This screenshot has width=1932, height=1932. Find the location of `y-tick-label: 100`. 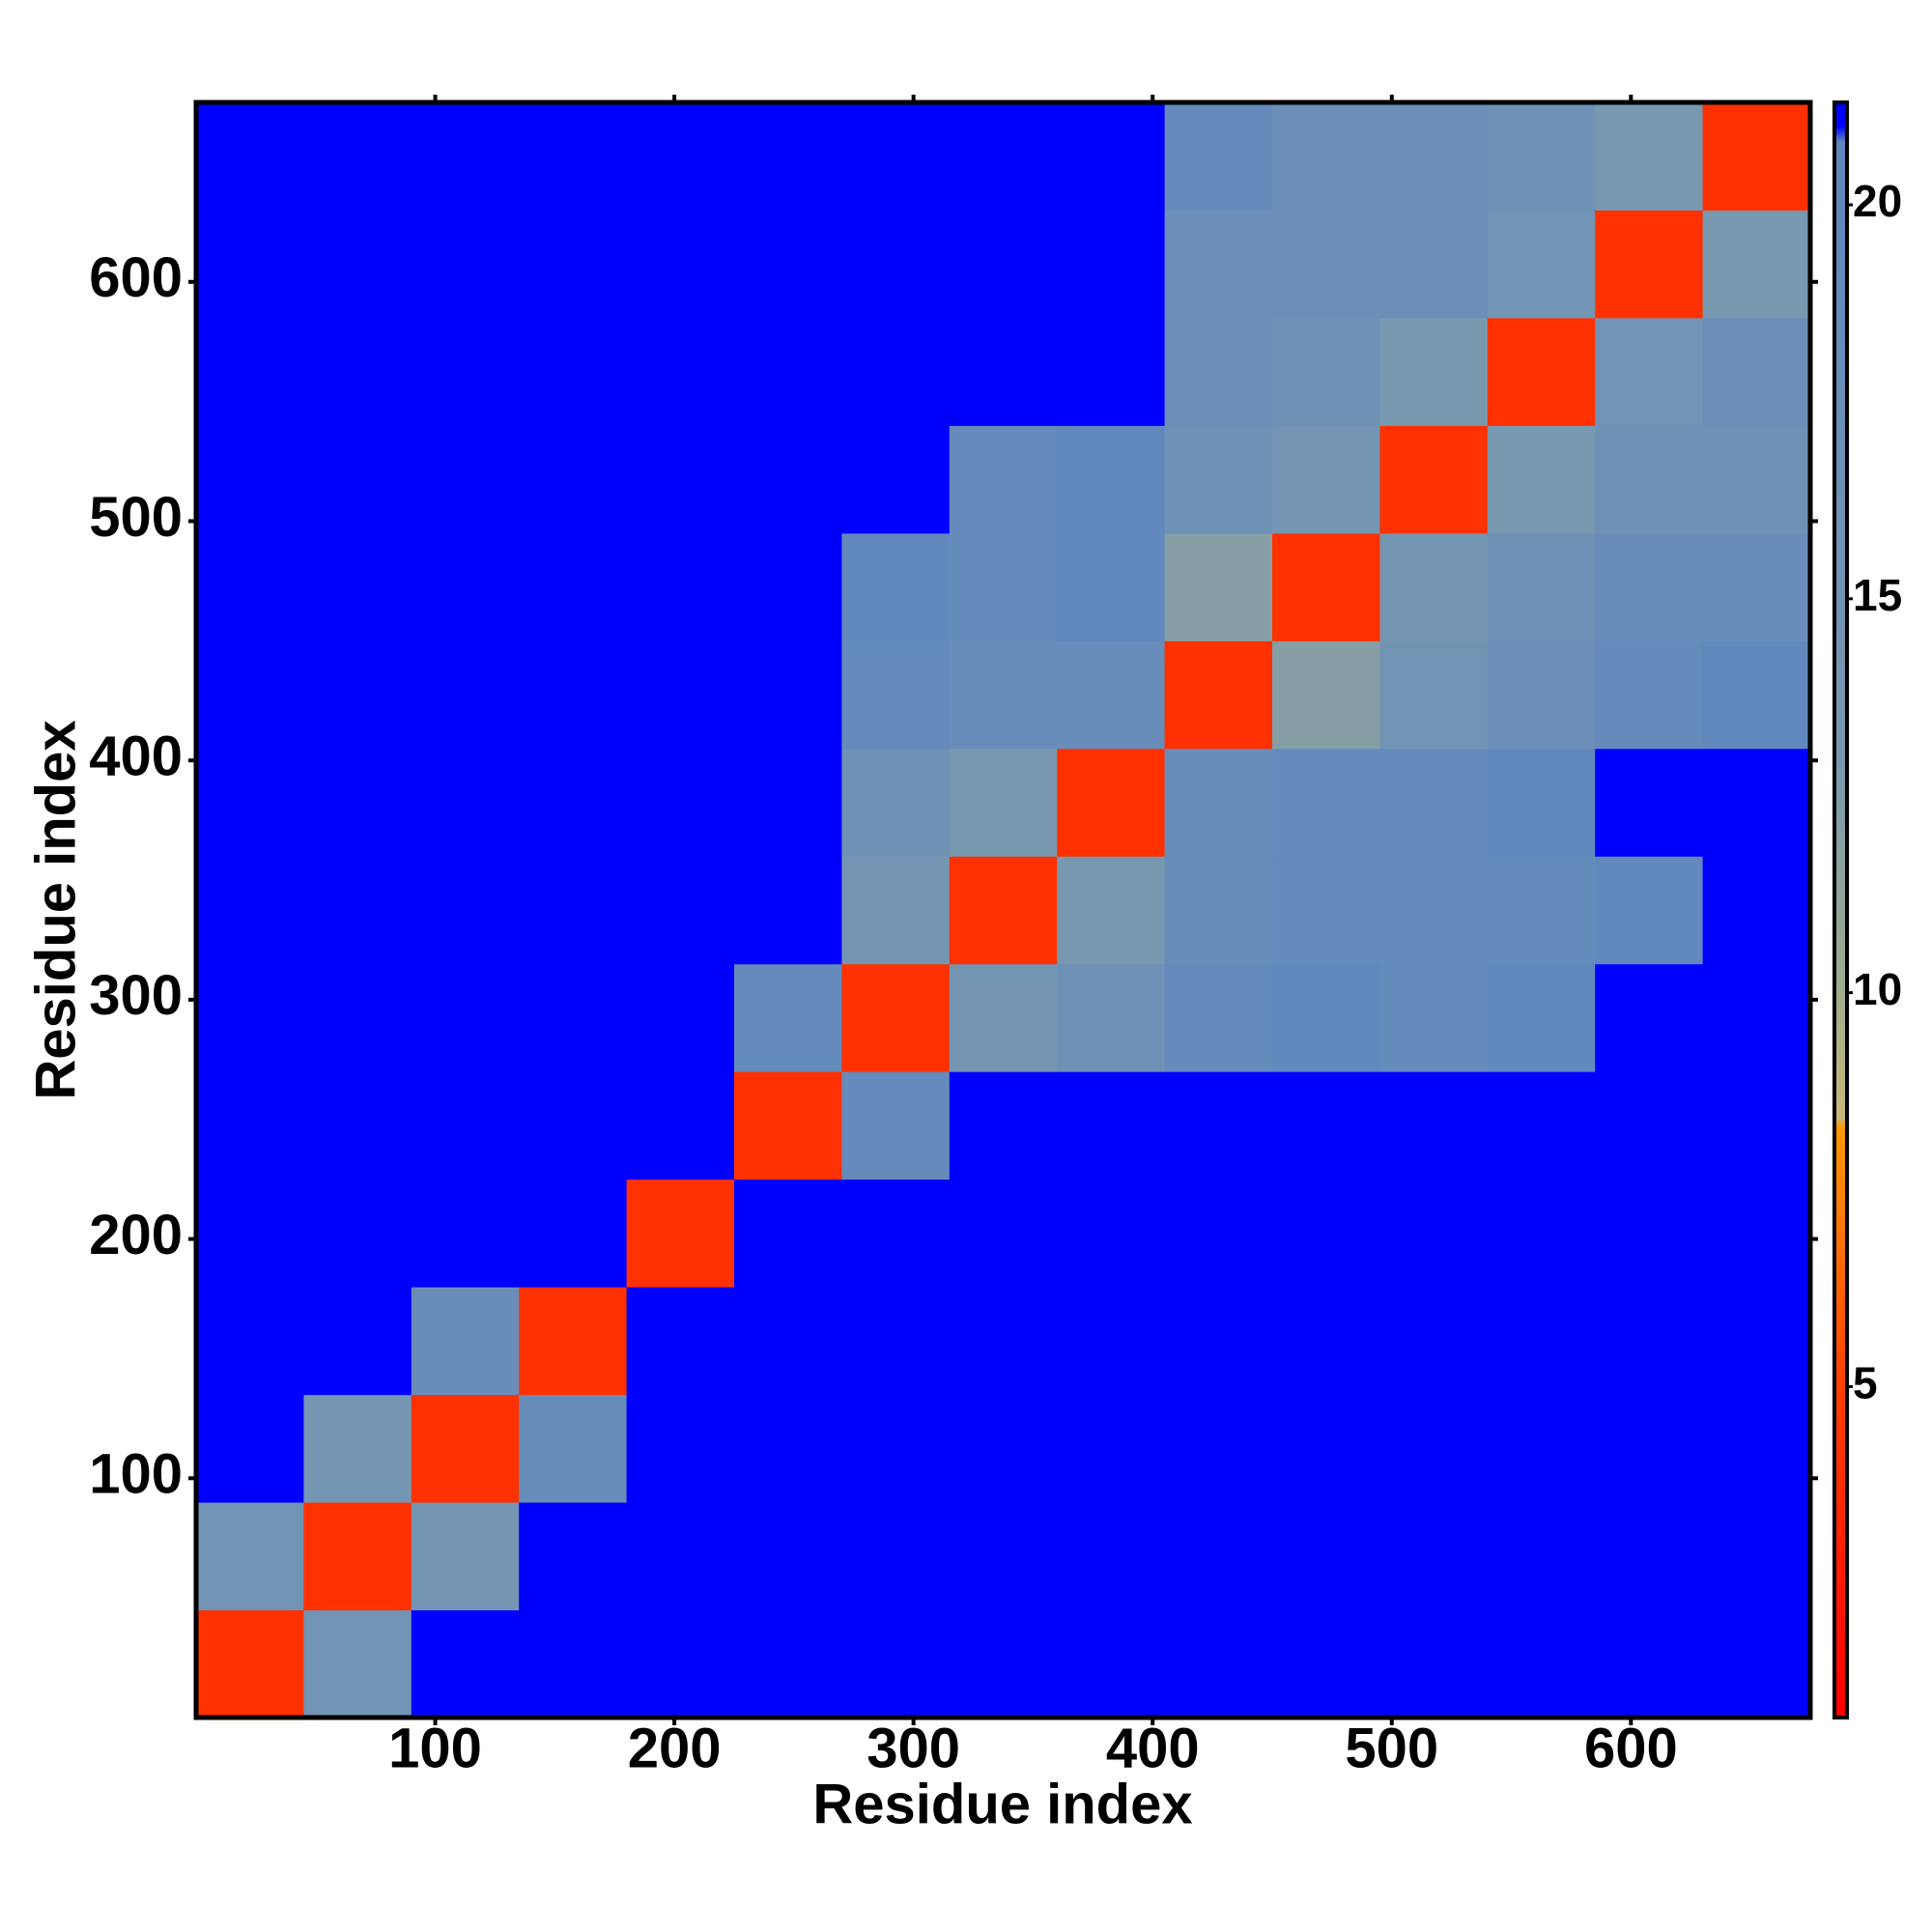

y-tick-label: 100 is located at coordinates (136, 1474).